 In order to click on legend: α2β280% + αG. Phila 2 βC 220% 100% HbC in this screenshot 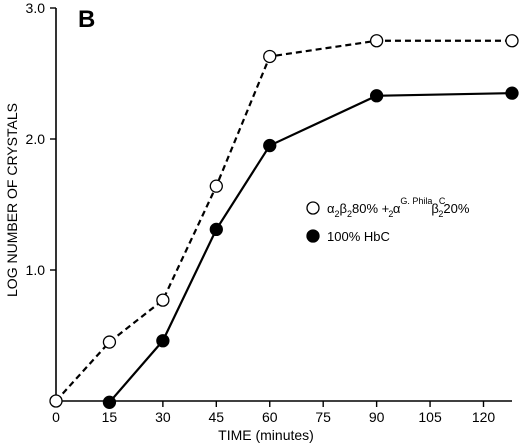, I will do `click(388, 220)`.